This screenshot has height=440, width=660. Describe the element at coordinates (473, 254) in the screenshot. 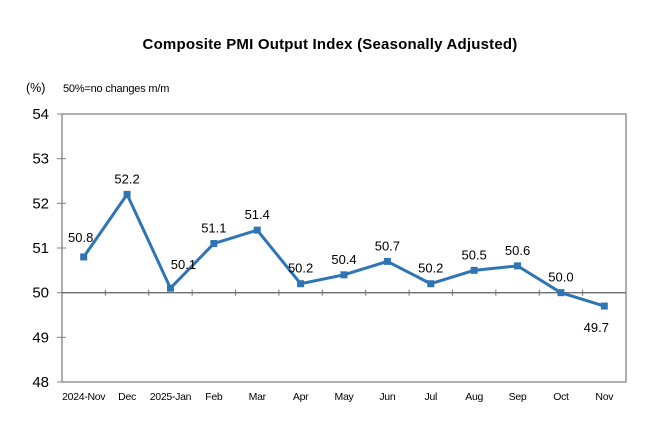

I see `data-label: 50.5` at that location.